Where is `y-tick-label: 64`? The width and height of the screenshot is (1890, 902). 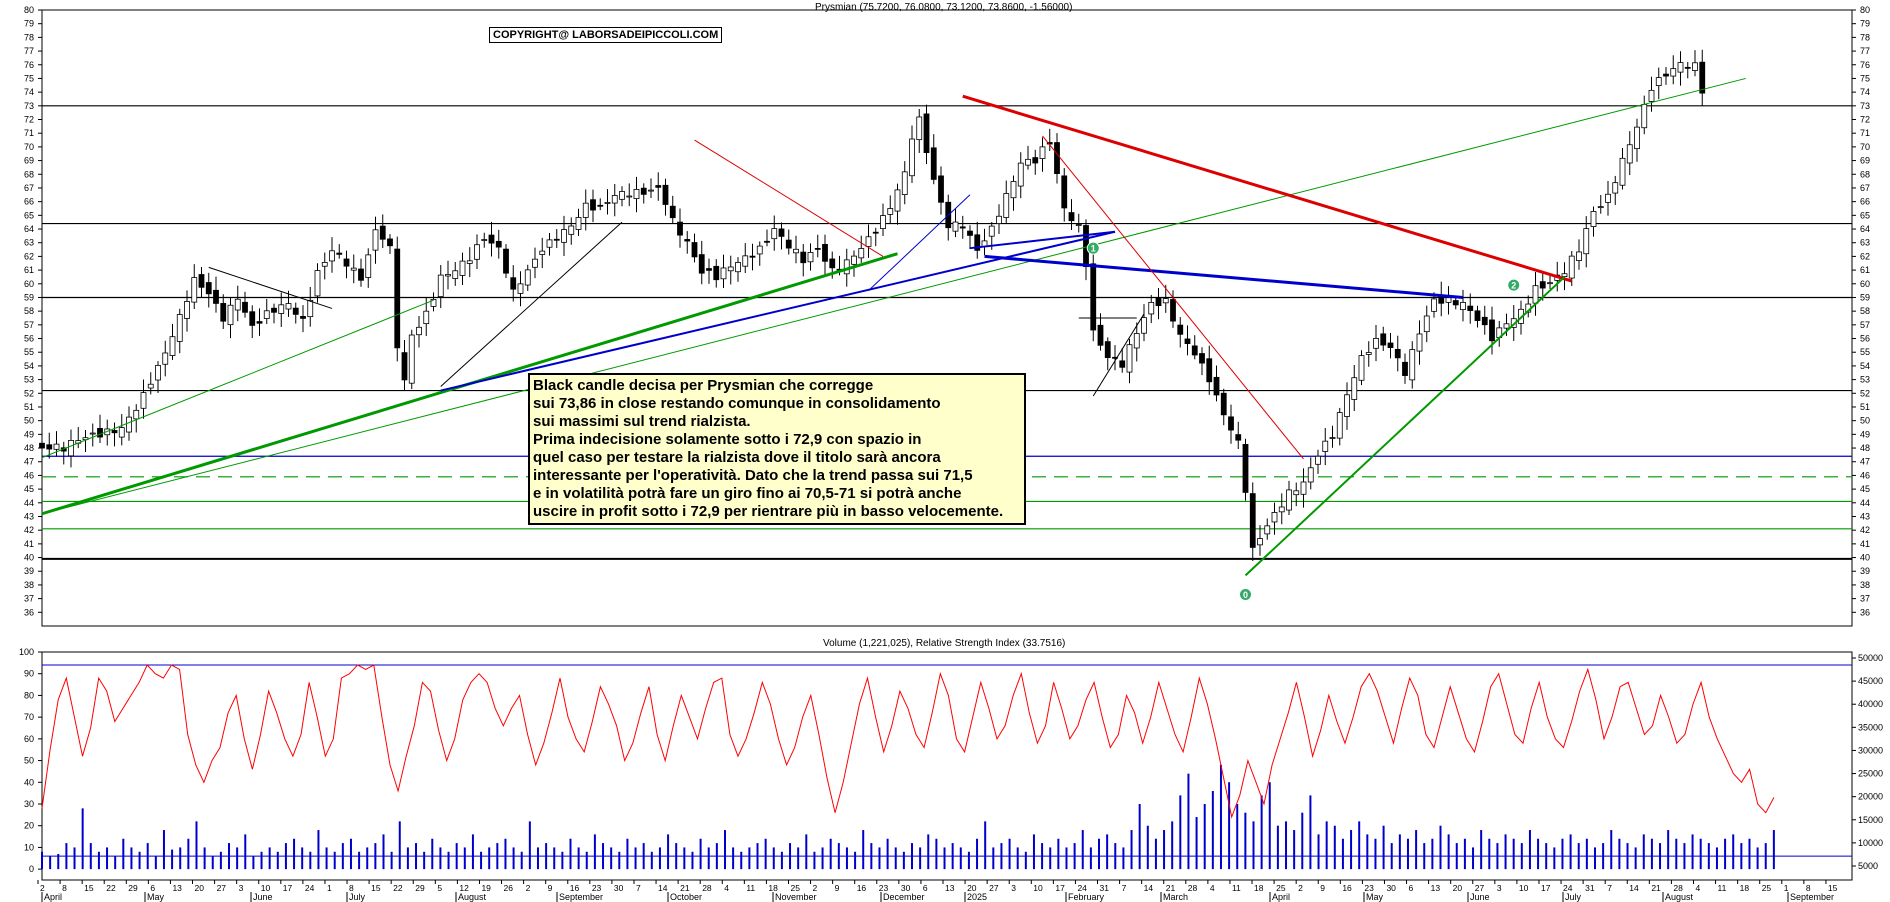 y-tick-label: 64 is located at coordinates (29, 229).